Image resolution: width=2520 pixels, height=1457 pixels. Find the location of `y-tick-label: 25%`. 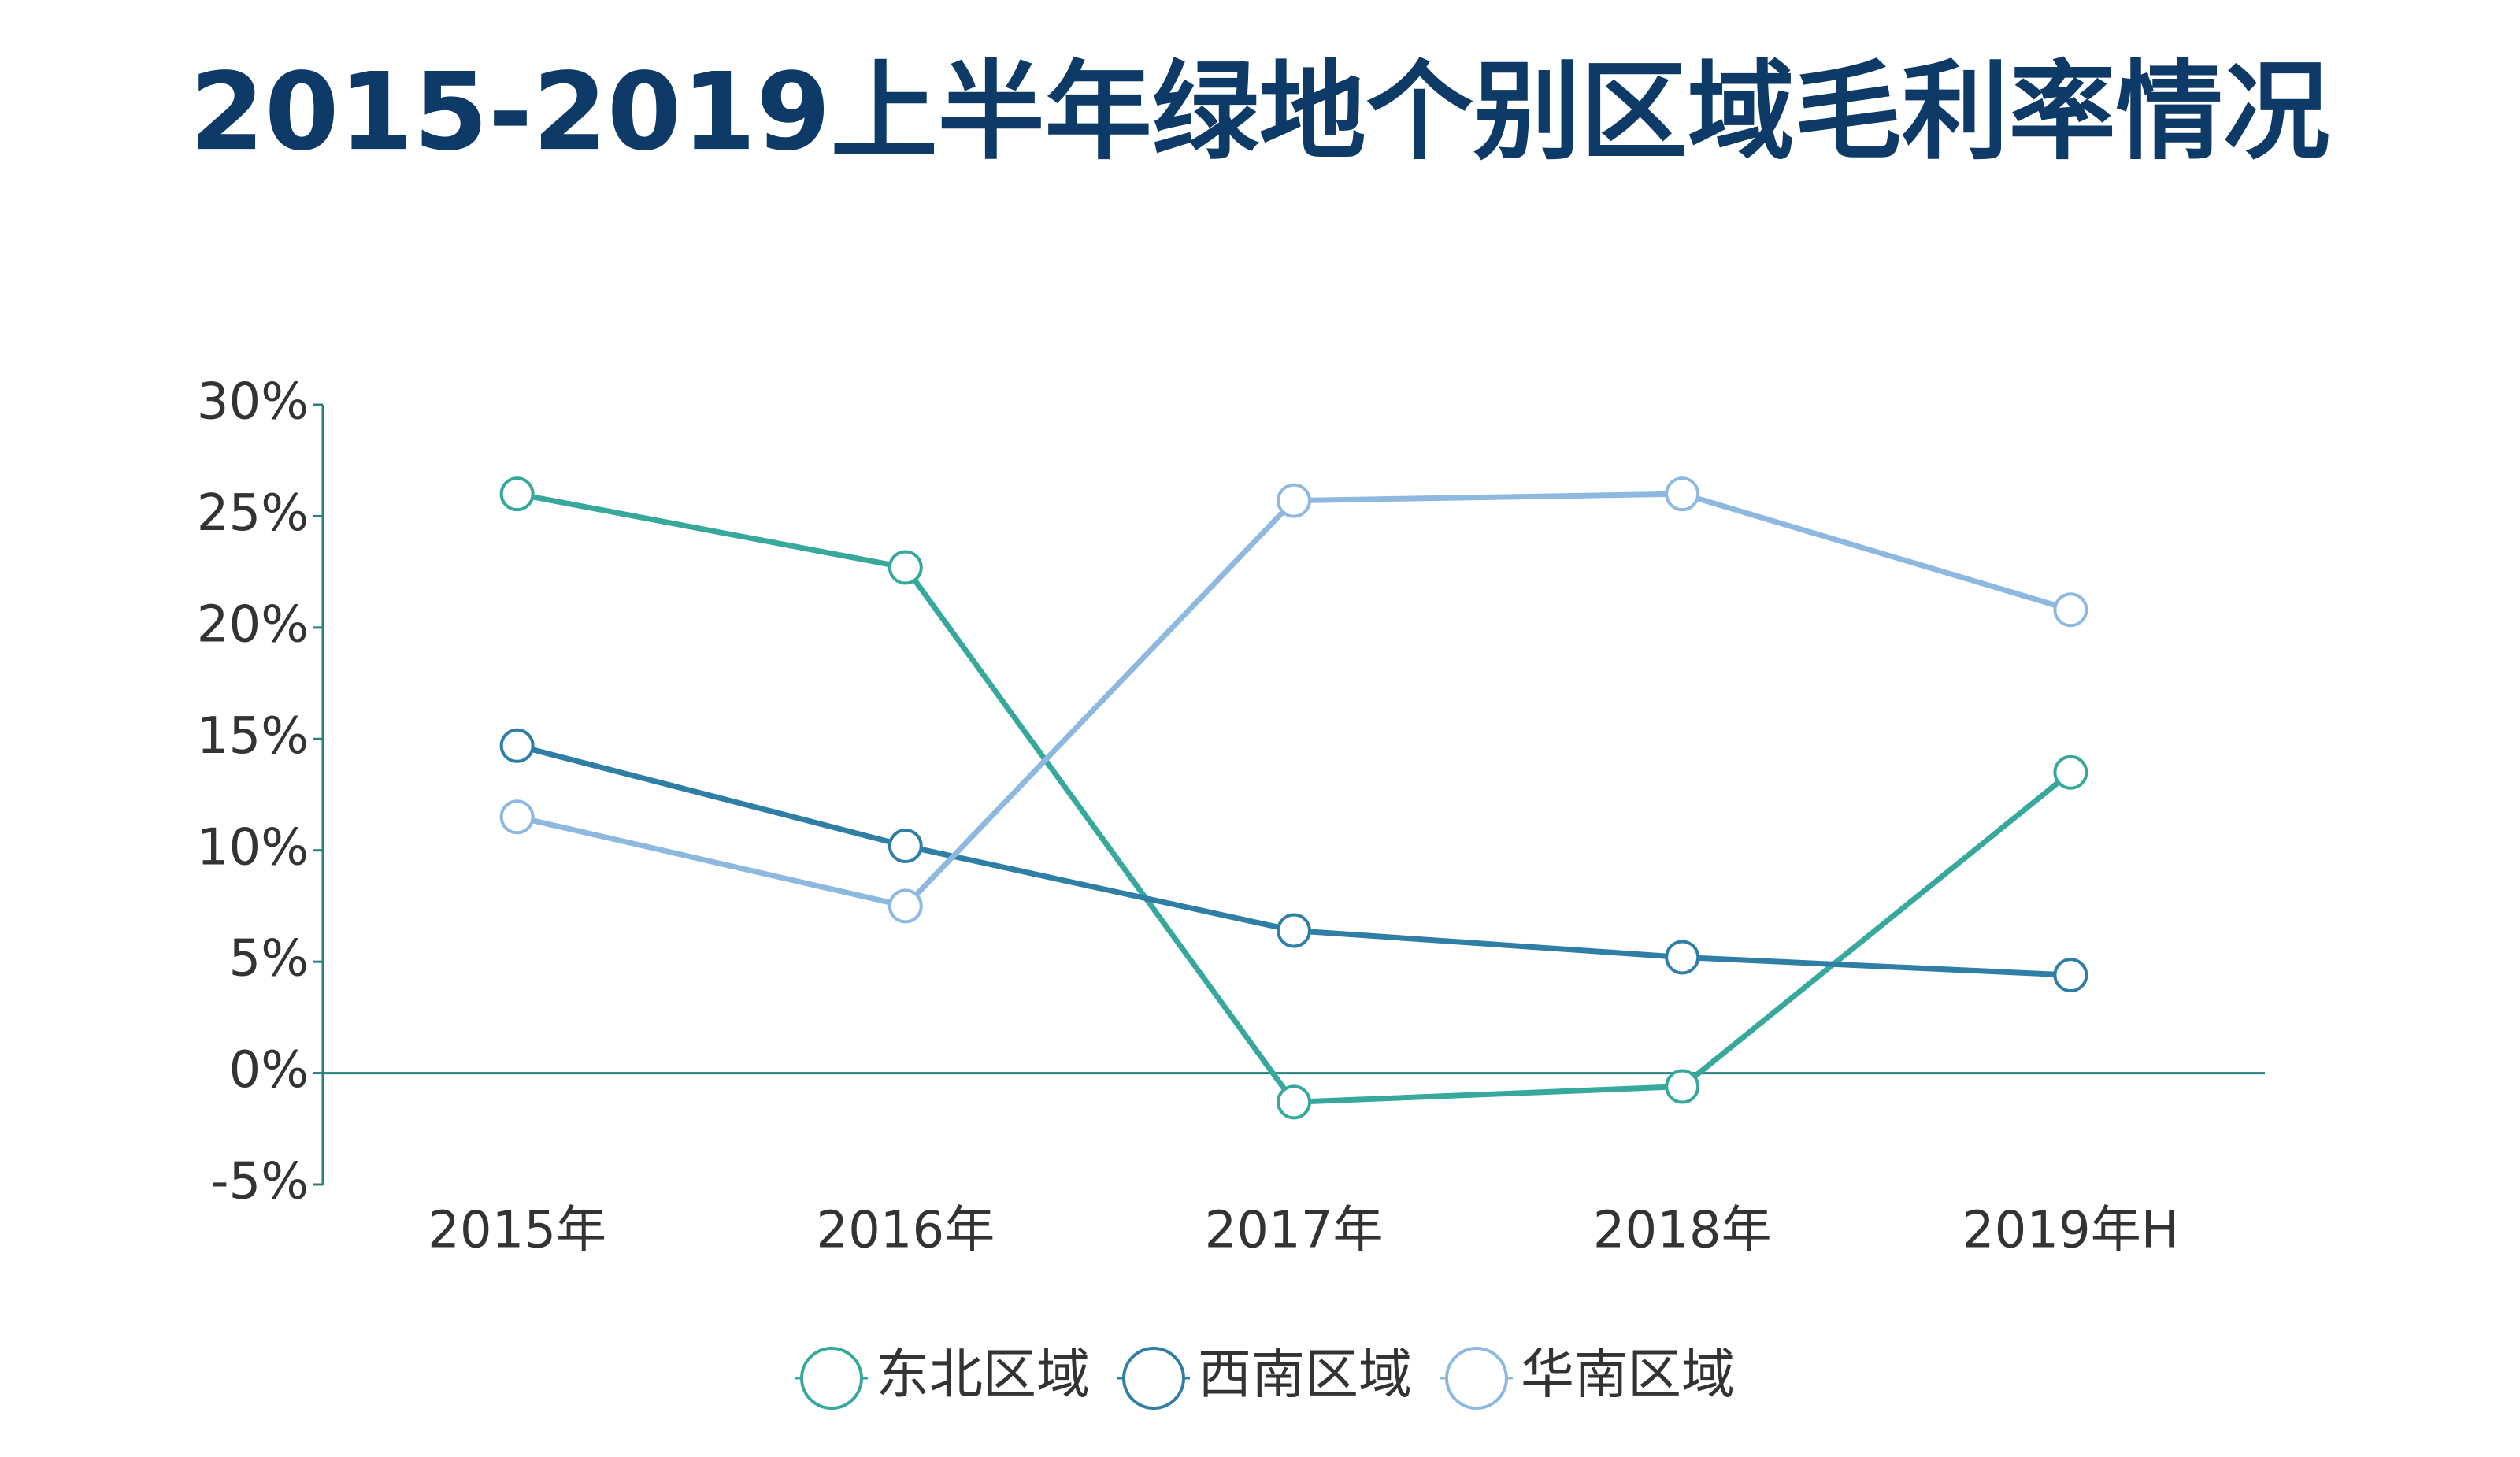

y-tick-label: 25% is located at coordinates (253, 513).